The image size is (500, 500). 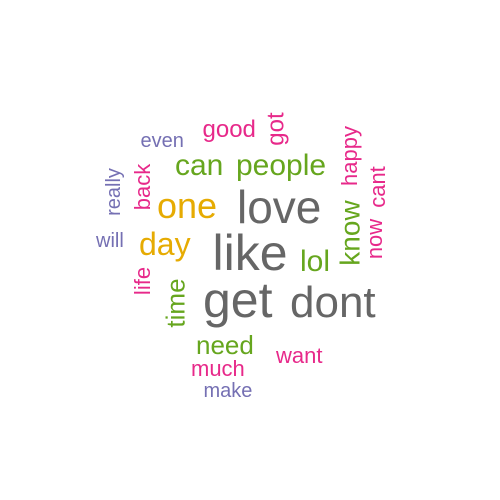 I want to click on word-get: get, so click(x=238, y=300).